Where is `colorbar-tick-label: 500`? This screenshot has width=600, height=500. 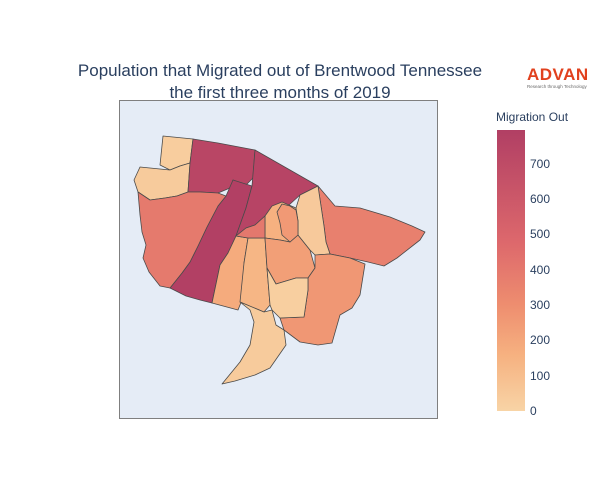 colorbar-tick-label: 500 is located at coordinates (540, 234).